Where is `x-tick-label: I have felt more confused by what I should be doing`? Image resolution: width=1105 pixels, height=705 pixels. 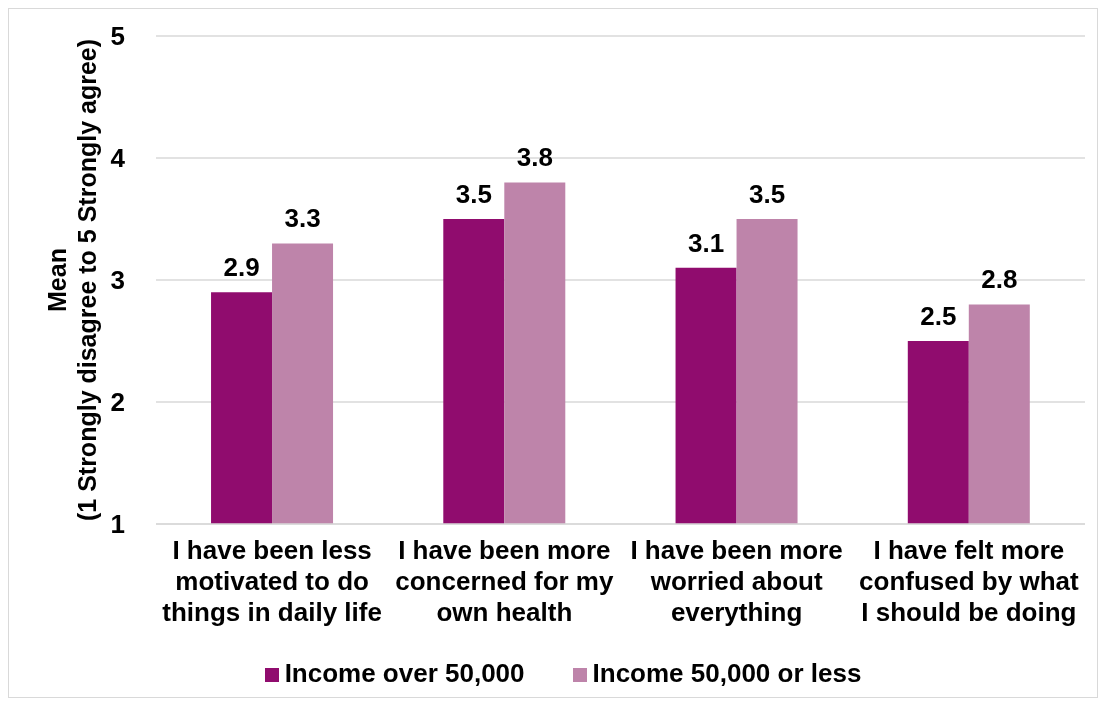 x-tick-label: I have felt more confused by what I should be doing is located at coordinates (969, 581).